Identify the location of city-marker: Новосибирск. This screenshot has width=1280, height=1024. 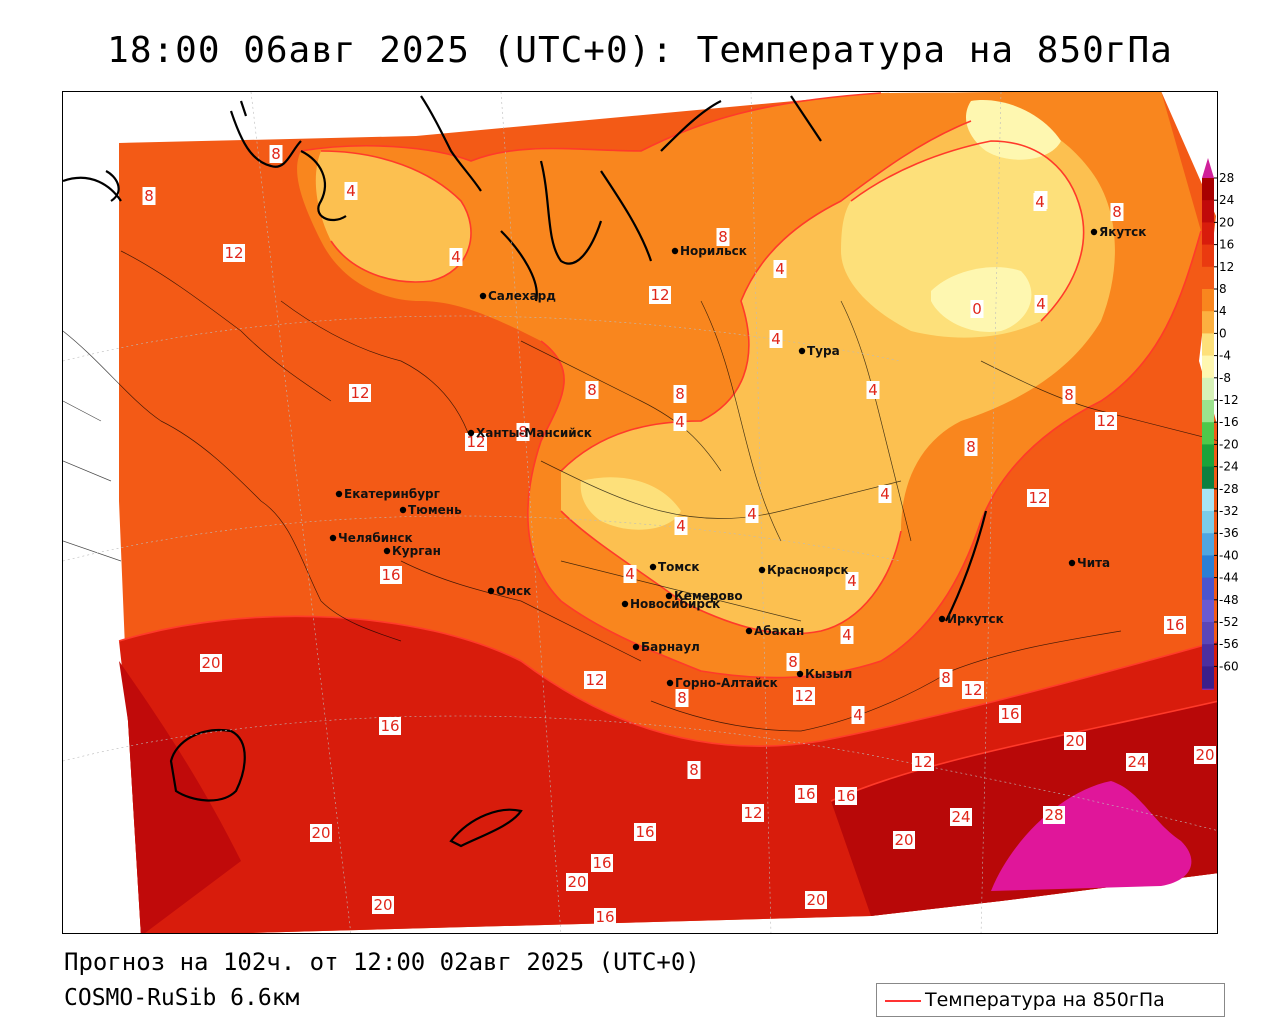
(670, 604).